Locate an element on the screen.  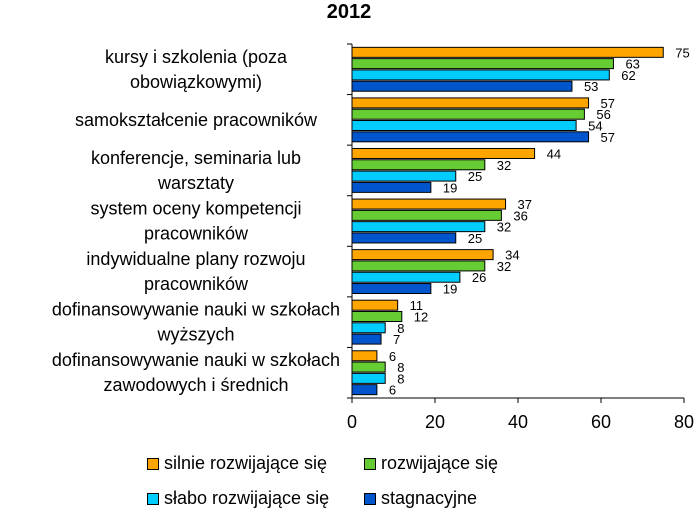
data-label: 26 is located at coordinates (479, 277).